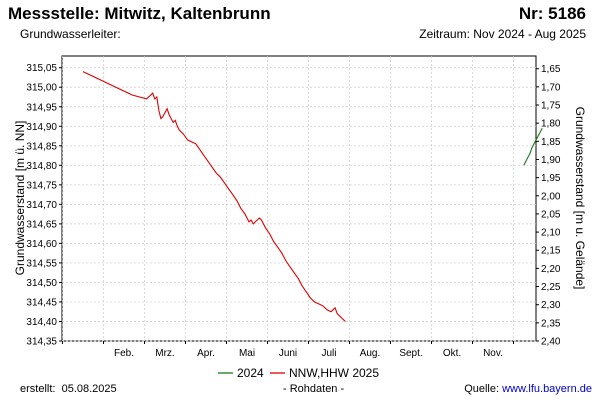 This screenshot has width=600, height=400. Describe the element at coordinates (533, 146) in the screenshot. I see `series-line-2024` at that location.